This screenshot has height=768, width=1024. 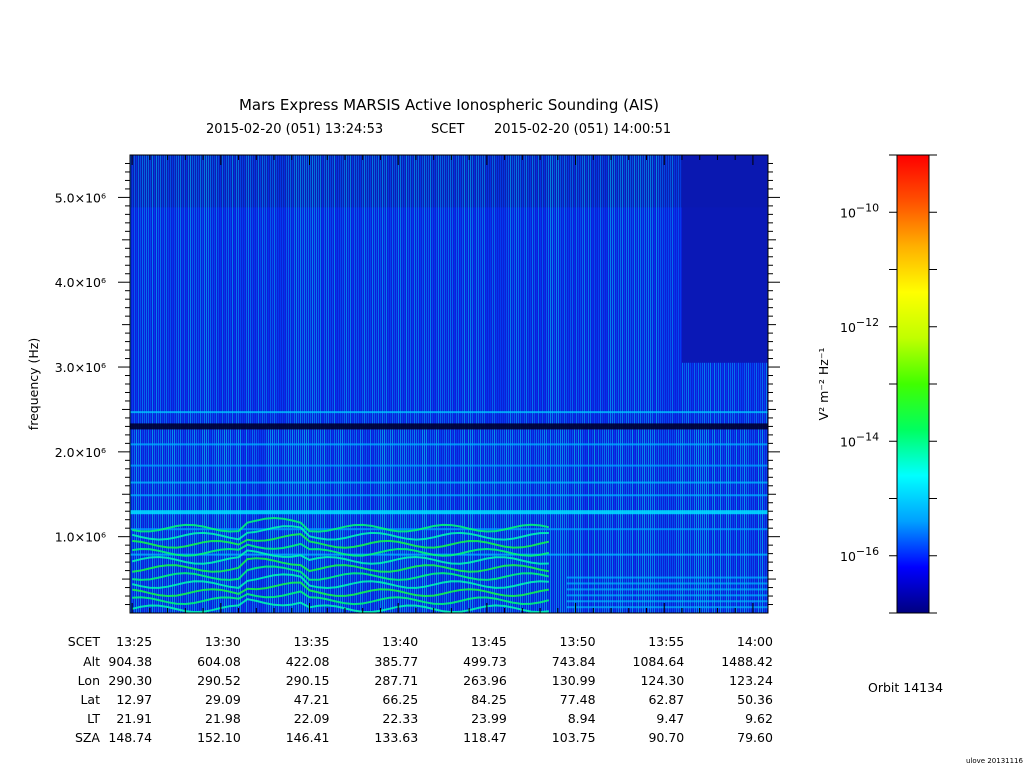 What do you see at coordinates (308, 661) in the screenshot?
I see `ephemeris-value: 422.08` at bounding box center [308, 661].